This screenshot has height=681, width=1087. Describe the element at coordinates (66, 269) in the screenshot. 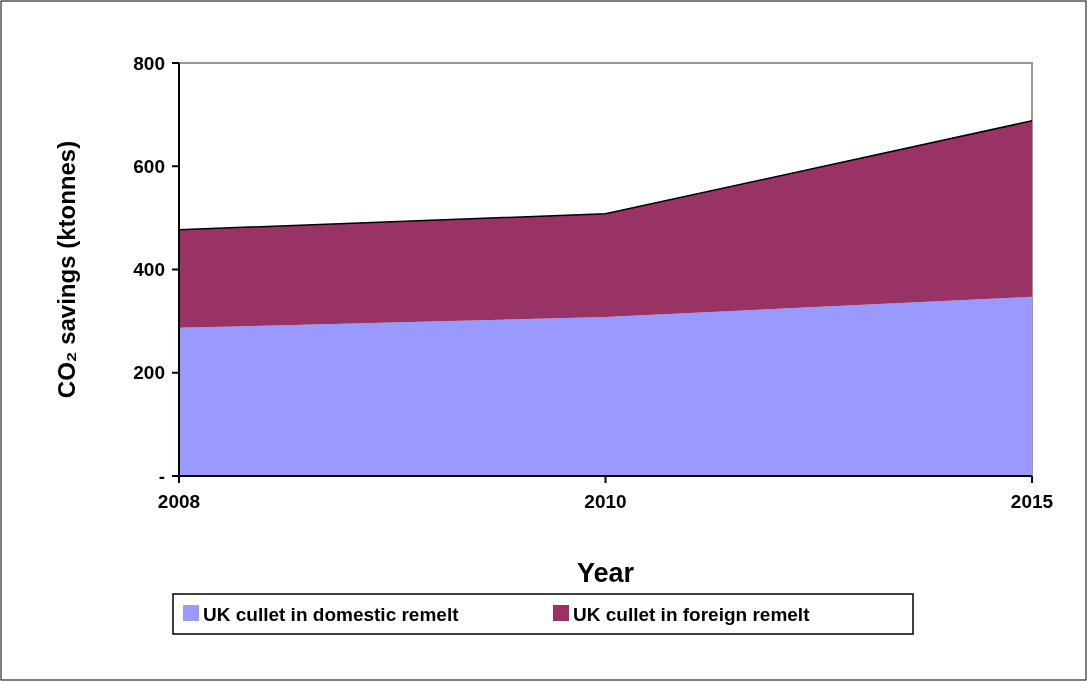

I see `y-axis-title: CO₂ savings (ktonnes)` at that location.